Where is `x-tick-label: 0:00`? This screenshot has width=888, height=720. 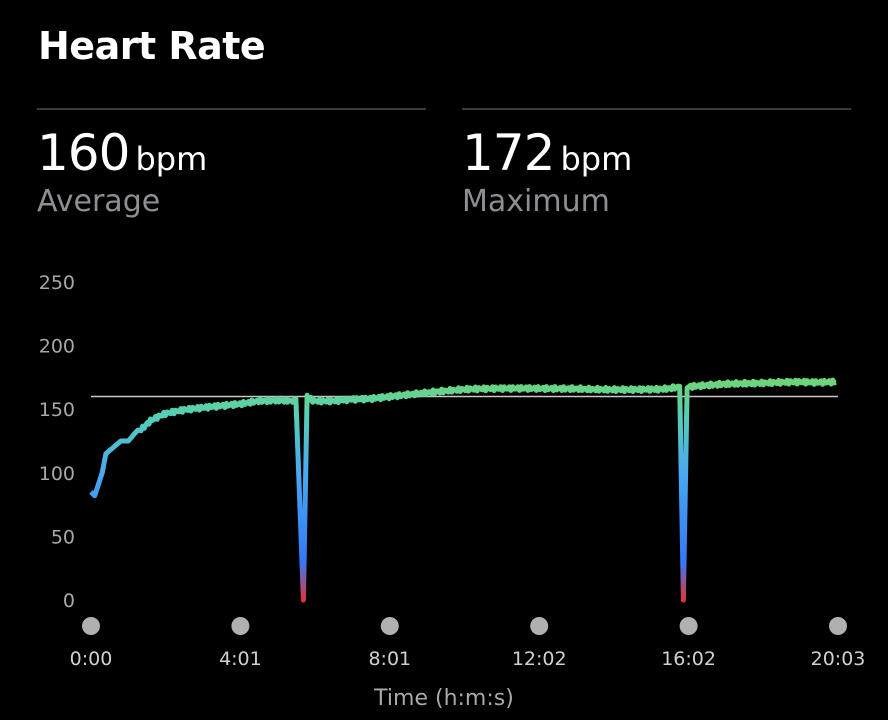 x-tick-label: 0:00 is located at coordinates (91, 659).